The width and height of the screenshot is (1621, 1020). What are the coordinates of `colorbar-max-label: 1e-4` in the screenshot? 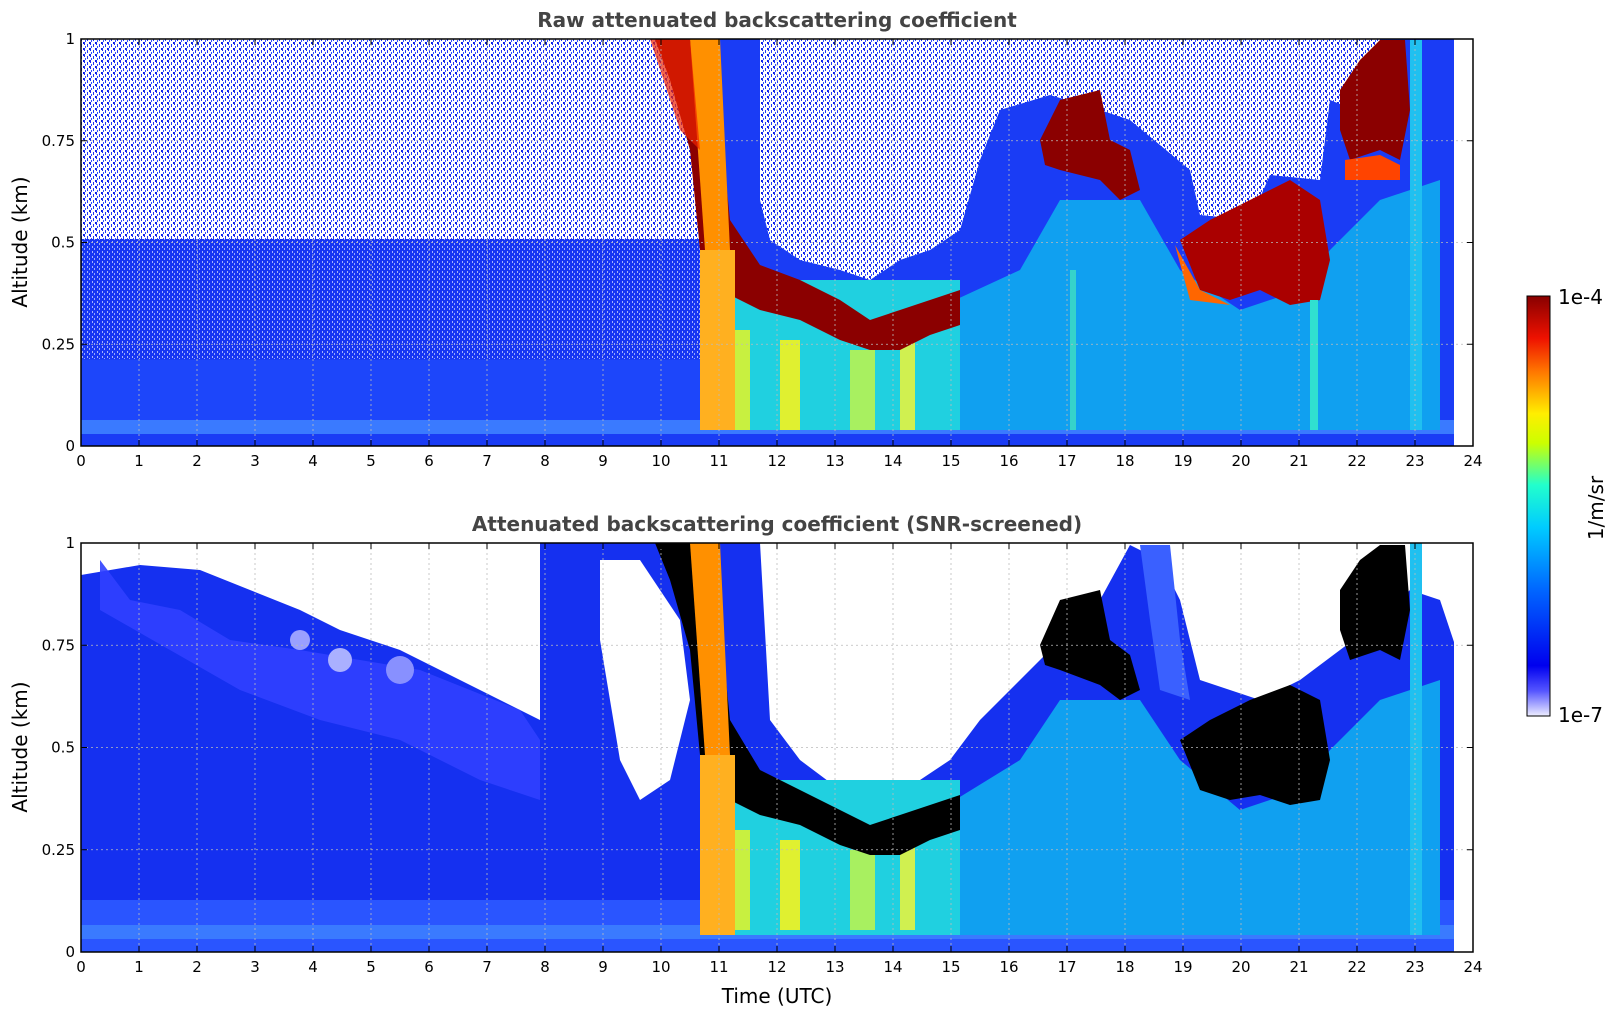 It's located at (1580, 297).